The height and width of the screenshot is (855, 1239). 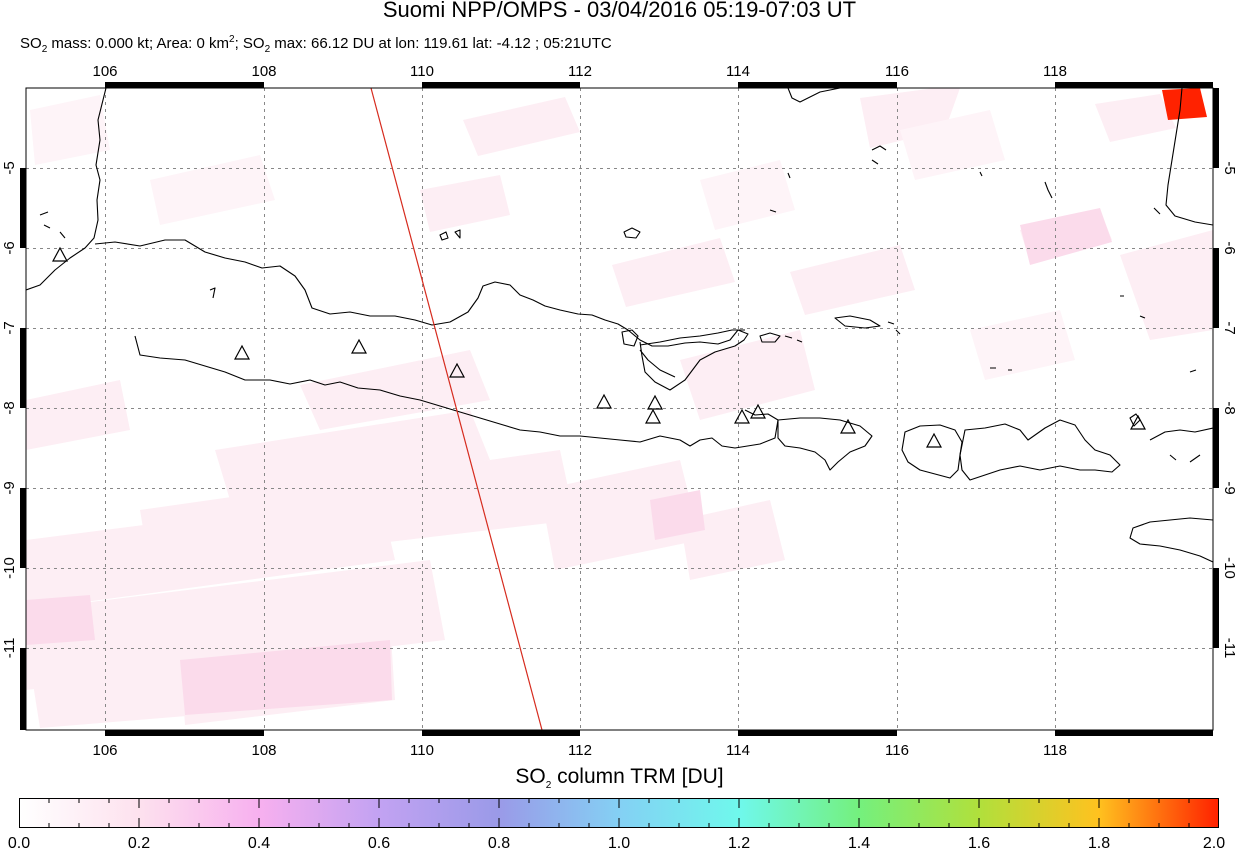 What do you see at coordinates (1184, 104) in the screenshot?
I see `max-so2-pixel` at bounding box center [1184, 104].